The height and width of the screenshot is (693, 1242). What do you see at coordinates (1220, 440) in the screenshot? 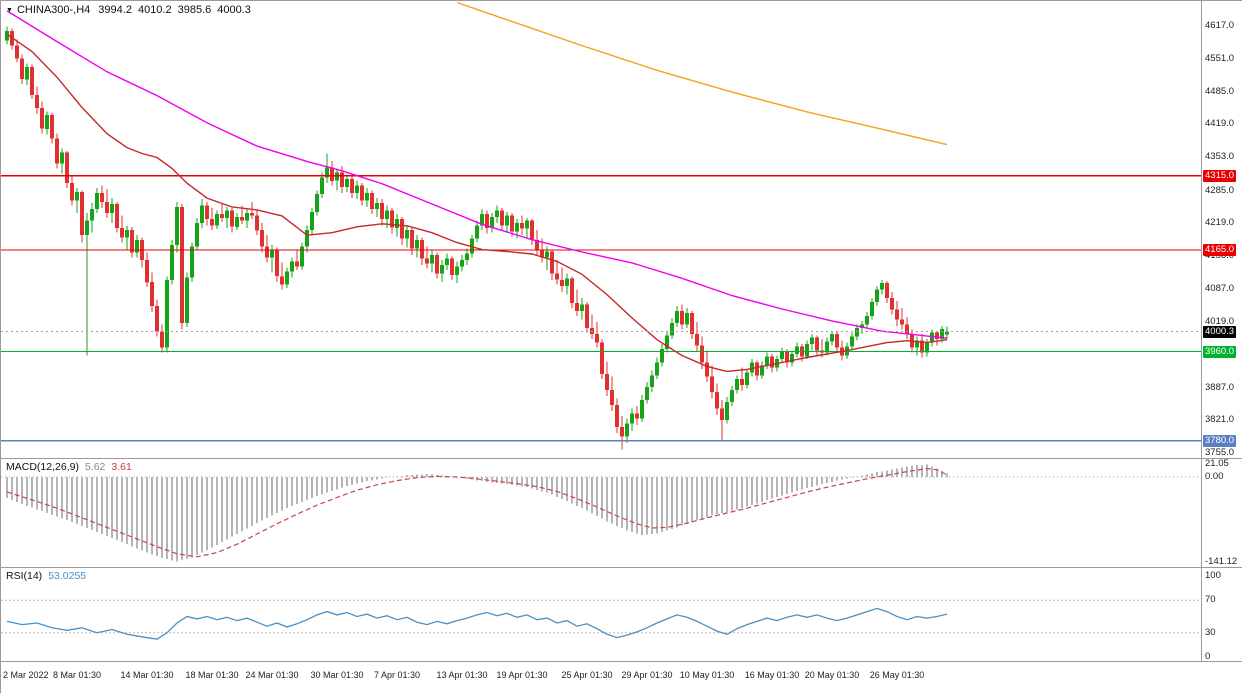
I see `price-line-badge: 3780.0` at bounding box center [1220, 440].